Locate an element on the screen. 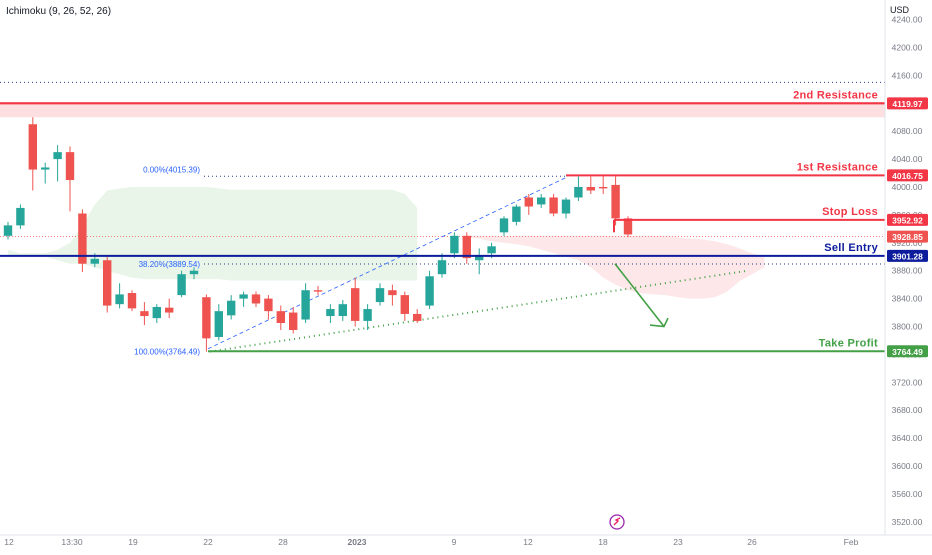 Image resolution: width=932 pixels, height=555 pixels. y-tick-label: 3840.00 is located at coordinates (907, 299).